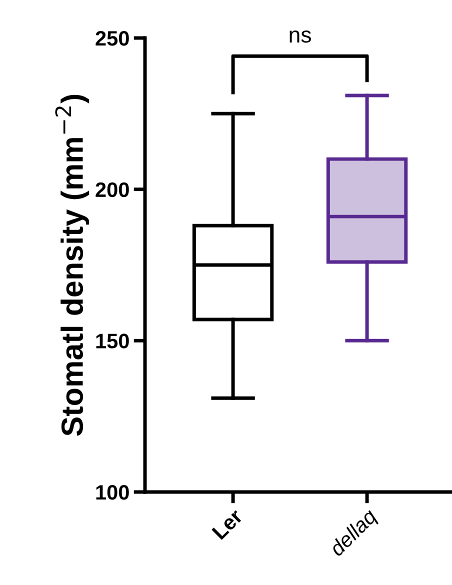 Image resolution: width=452 pixels, height=585 pixels. Describe the element at coordinates (300, 36) in the screenshot. I see `annotation: ns` at that location.